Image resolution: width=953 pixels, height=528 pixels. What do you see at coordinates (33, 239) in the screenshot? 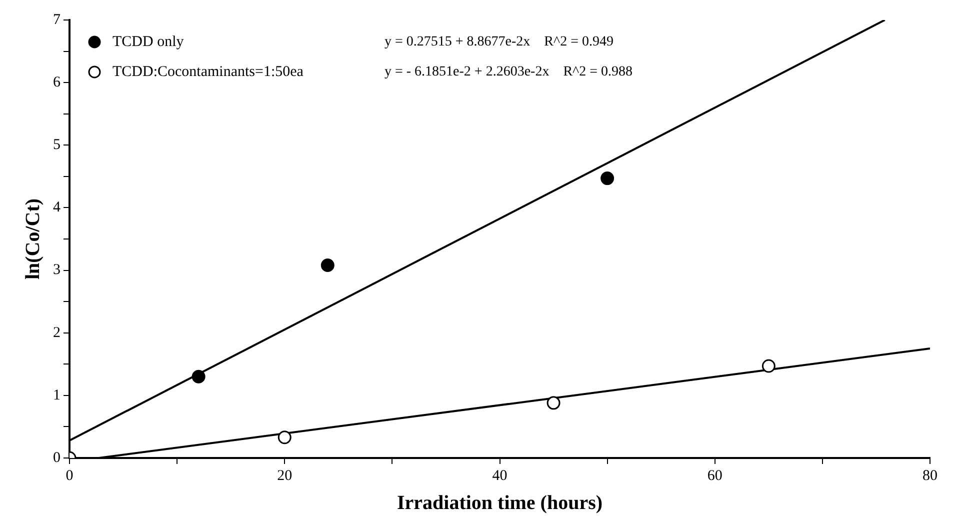
I see `y-axis-title: ln(Co/Ct)` at bounding box center [33, 239].